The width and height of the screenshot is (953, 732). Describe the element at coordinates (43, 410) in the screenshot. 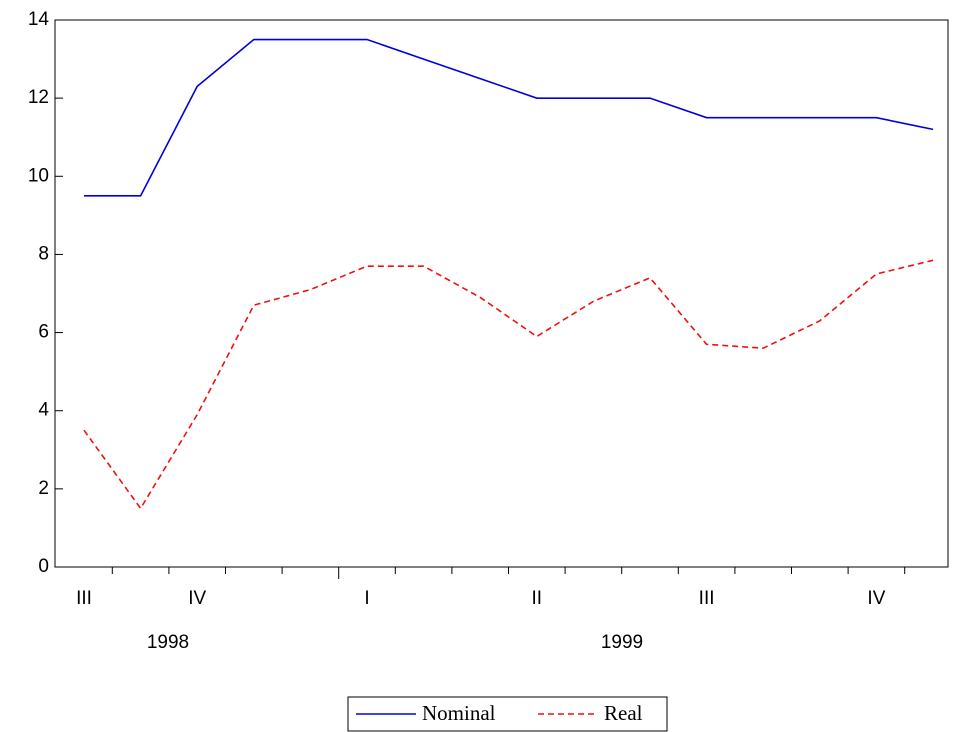

I see `y-tick-label: 4` at that location.